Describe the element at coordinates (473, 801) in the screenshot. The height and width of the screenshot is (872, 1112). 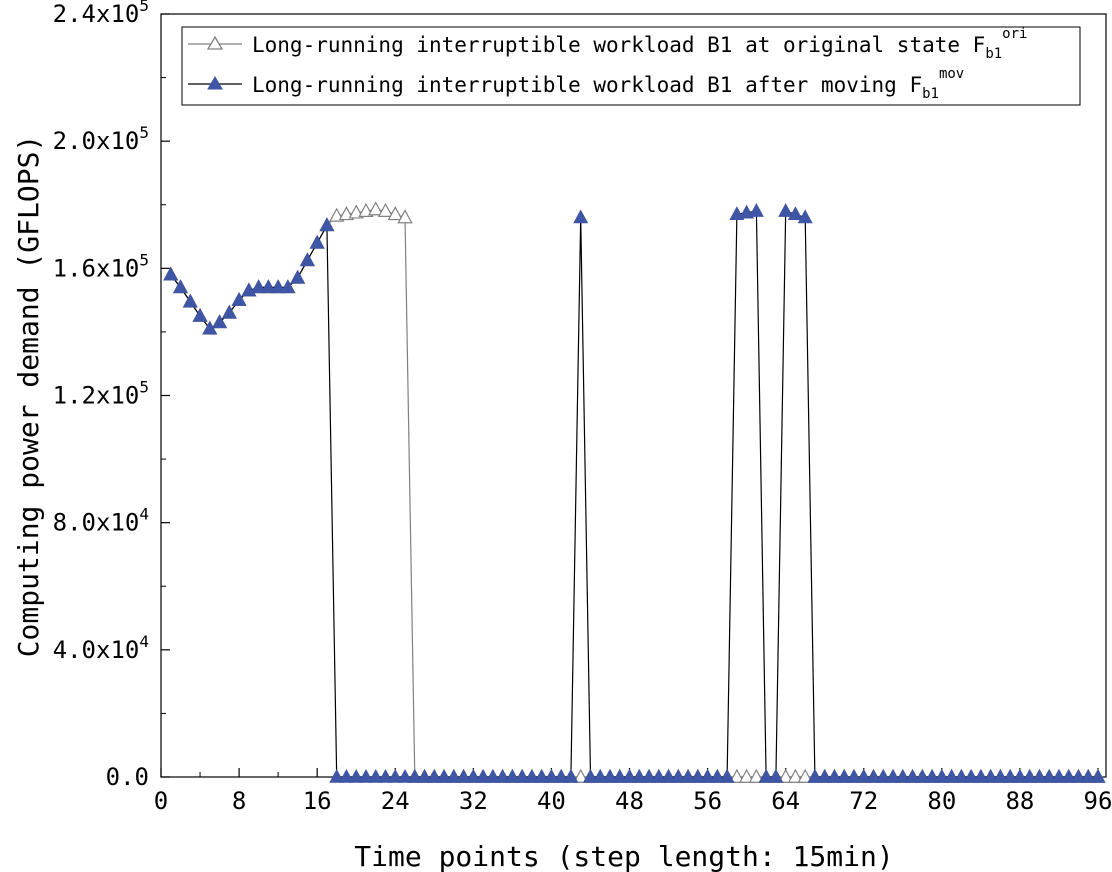
I see `x-tick-label: 32` at that location.